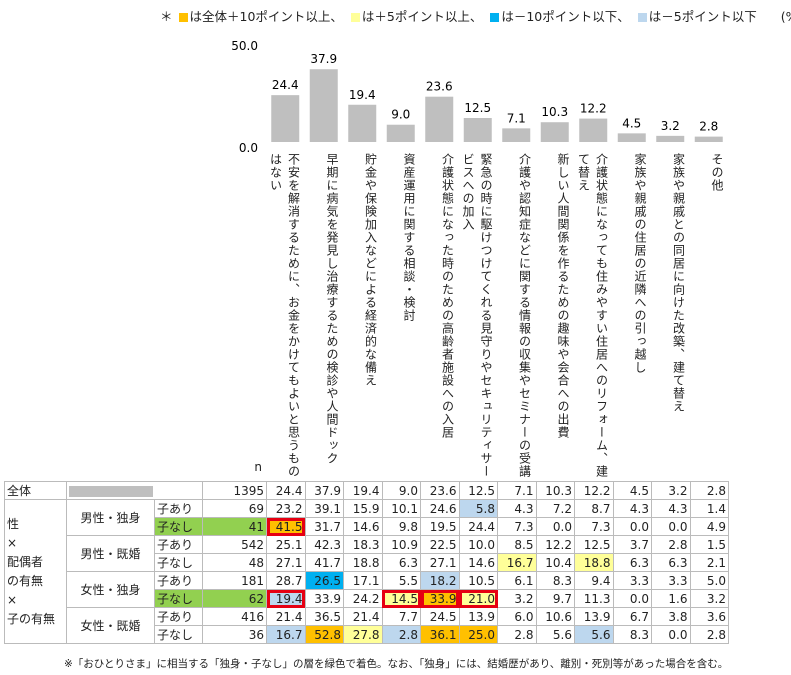 The width and height of the screenshot is (791, 675). I want to click on value-cell: 21.0, so click(478, 598).